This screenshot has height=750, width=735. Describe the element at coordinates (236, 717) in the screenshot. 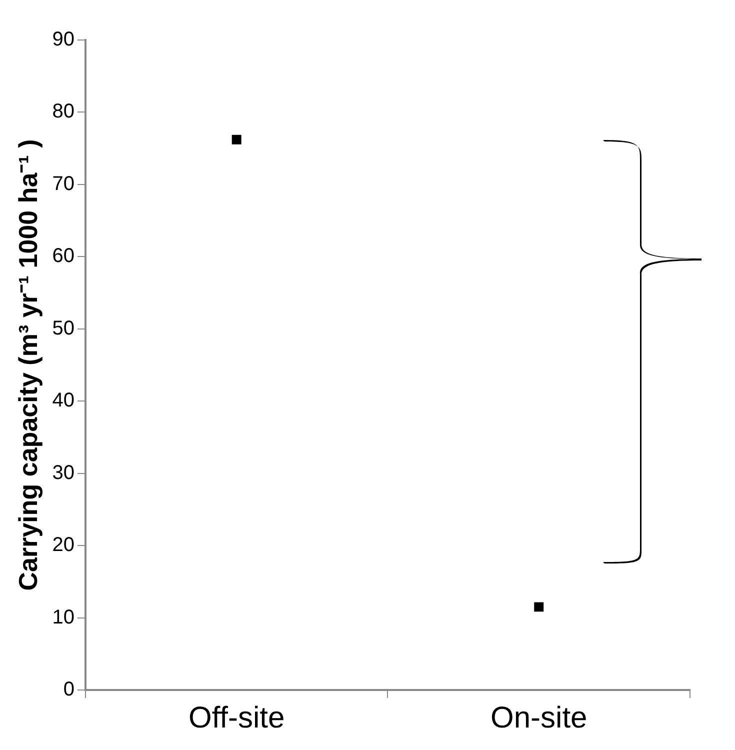

I see `x-tick-label: Off-site` at that location.